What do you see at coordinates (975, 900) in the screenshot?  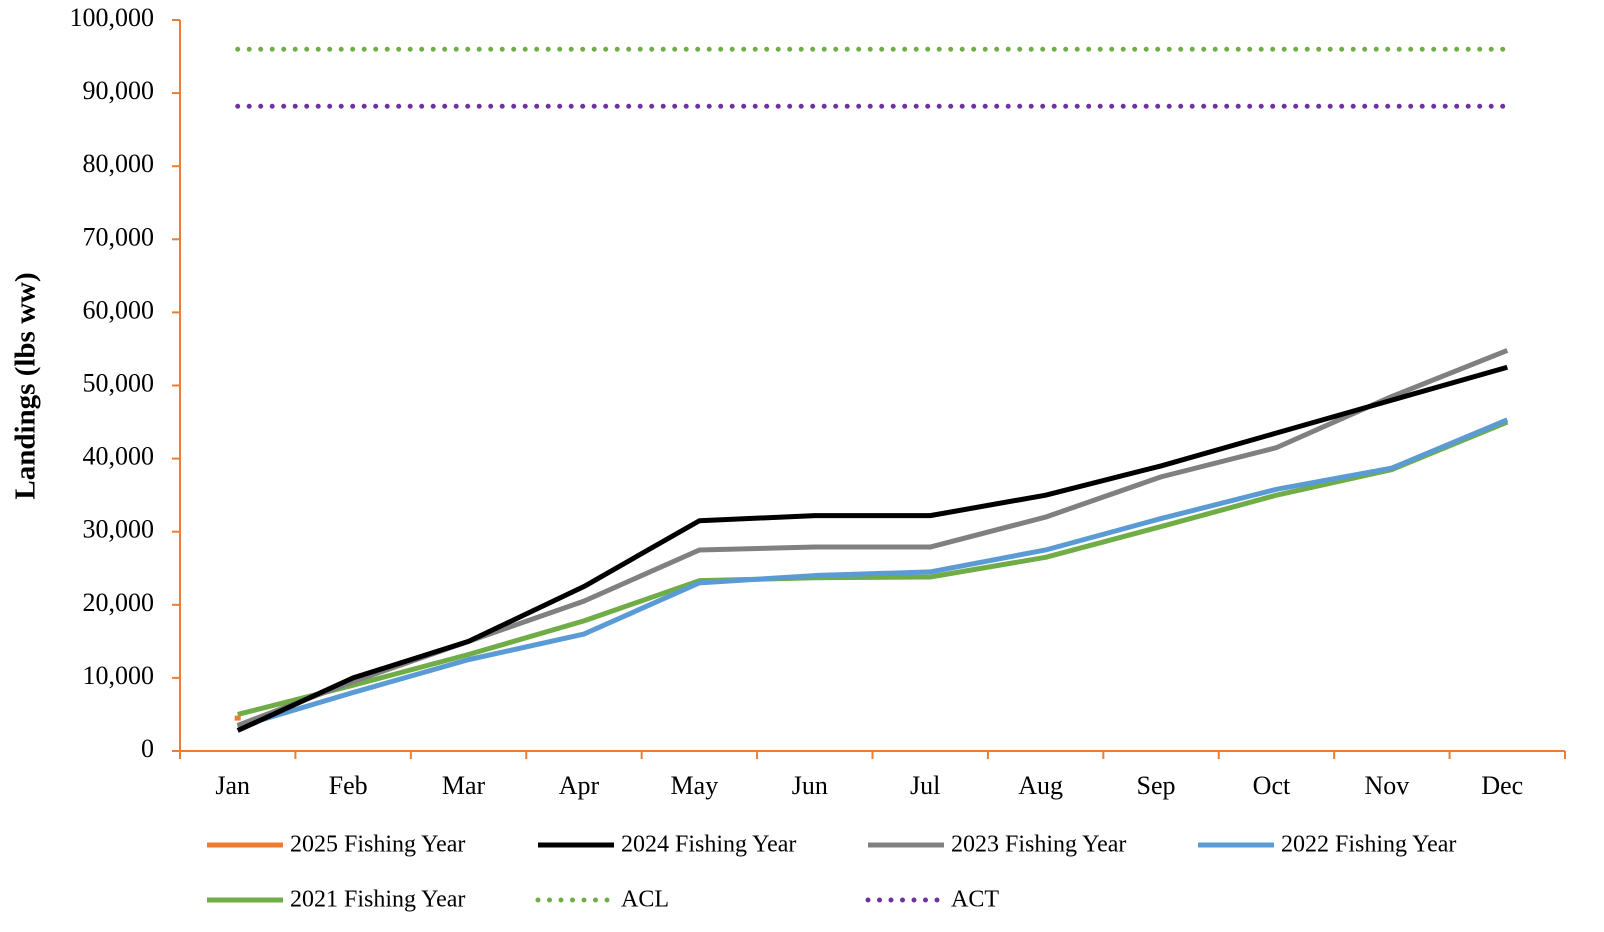 I see `legend-label: ACT` at bounding box center [975, 900].